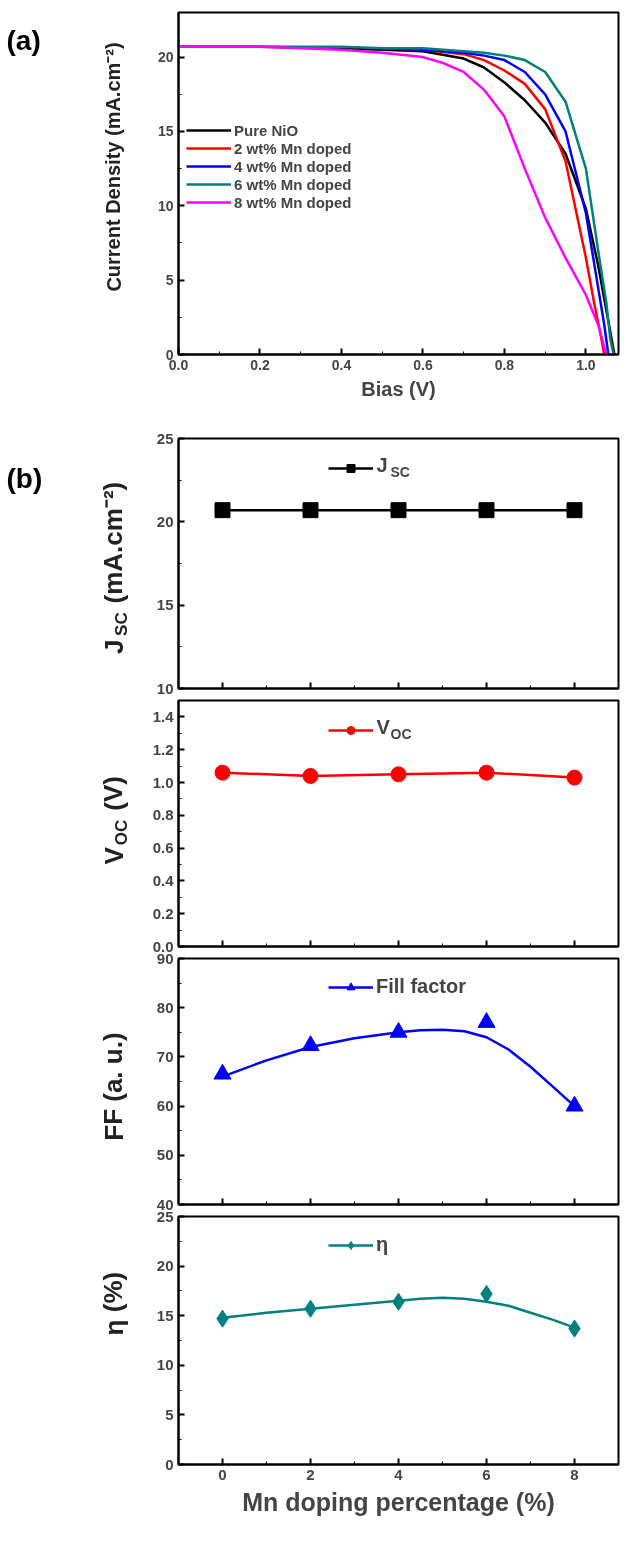  Describe the element at coordinates (163, 815) in the screenshot. I see `y-tick-label: 0.8` at that location.